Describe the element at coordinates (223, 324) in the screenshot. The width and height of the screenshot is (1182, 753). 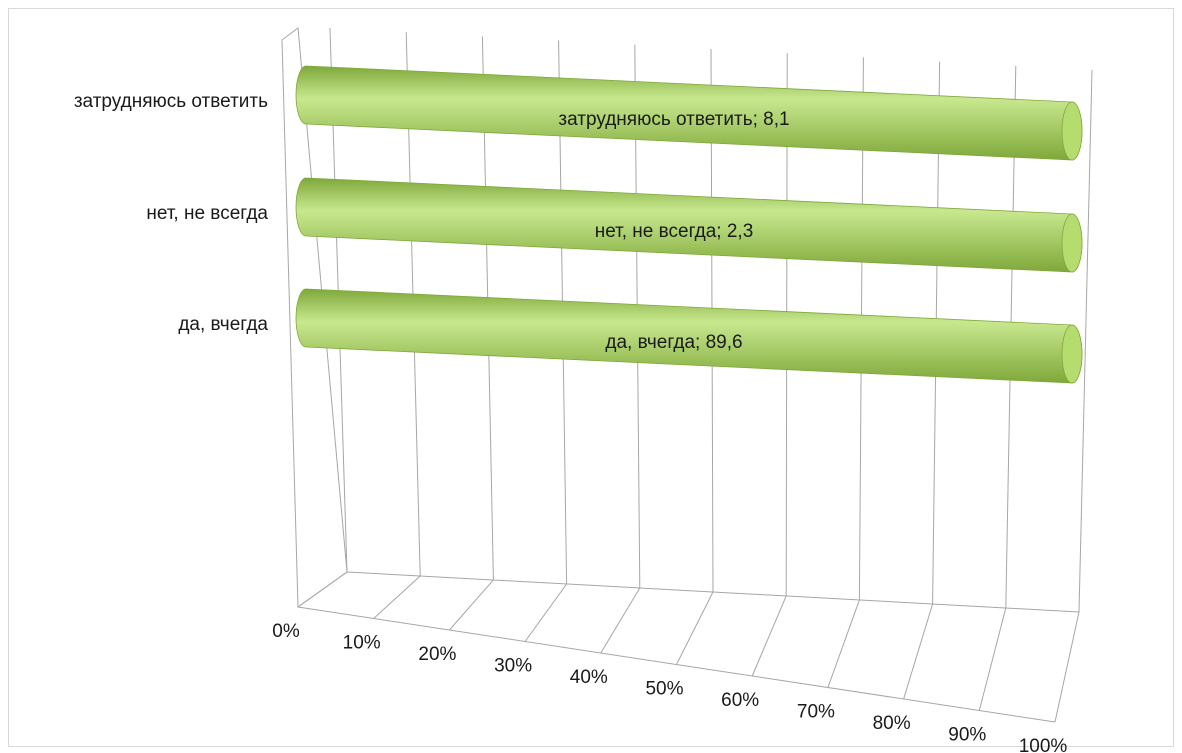
I see `category-label: да, вчегда` at that location.